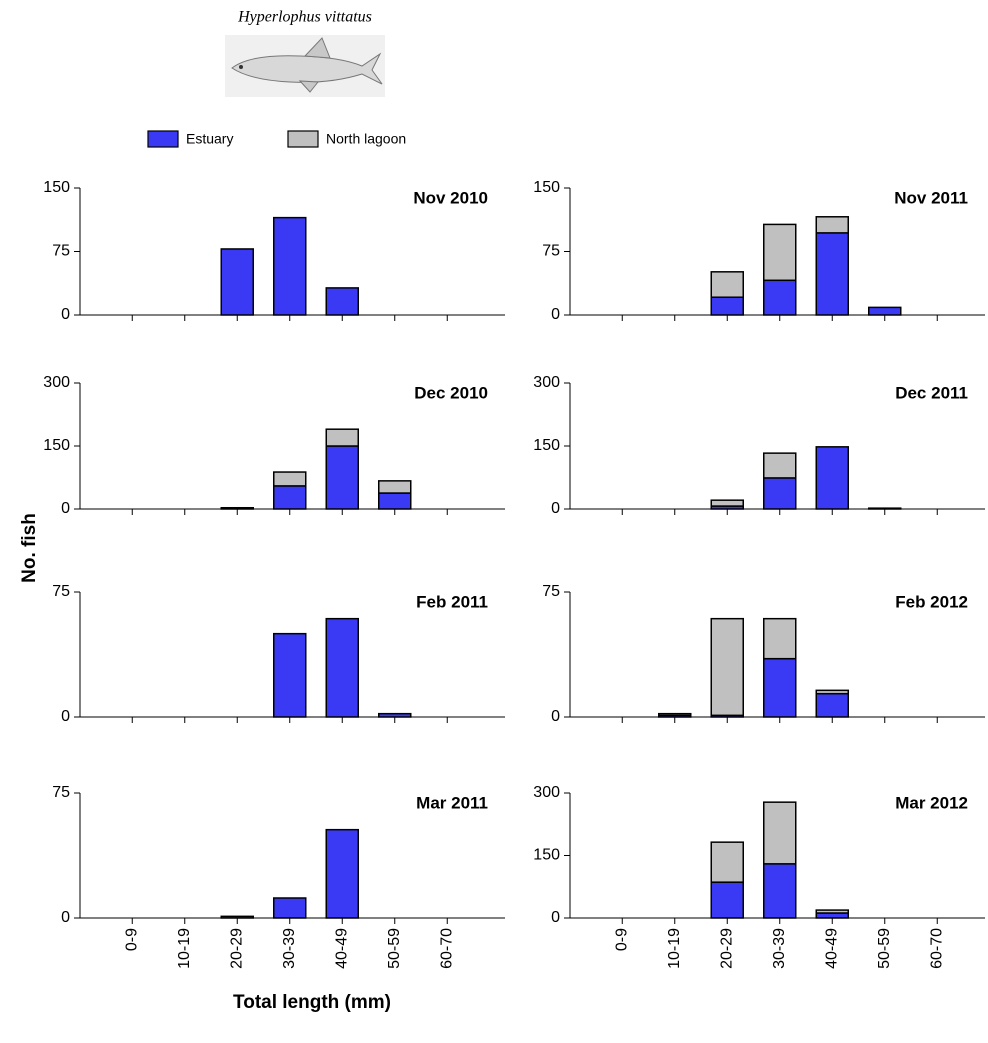  I want to click on panel-title: Mar 2012, so click(931, 802).